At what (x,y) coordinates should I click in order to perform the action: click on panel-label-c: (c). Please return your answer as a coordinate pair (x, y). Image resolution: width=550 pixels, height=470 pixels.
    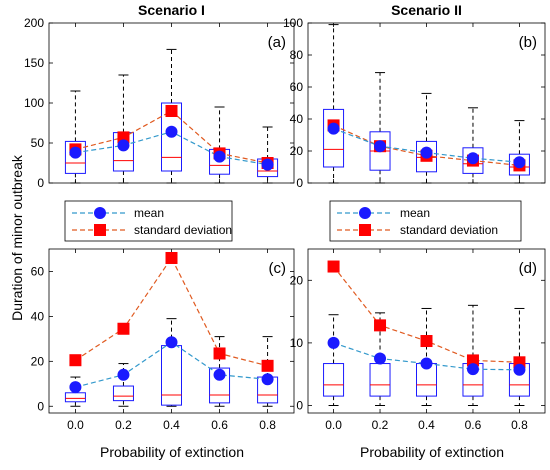
    Looking at the image, I should click on (278, 268).